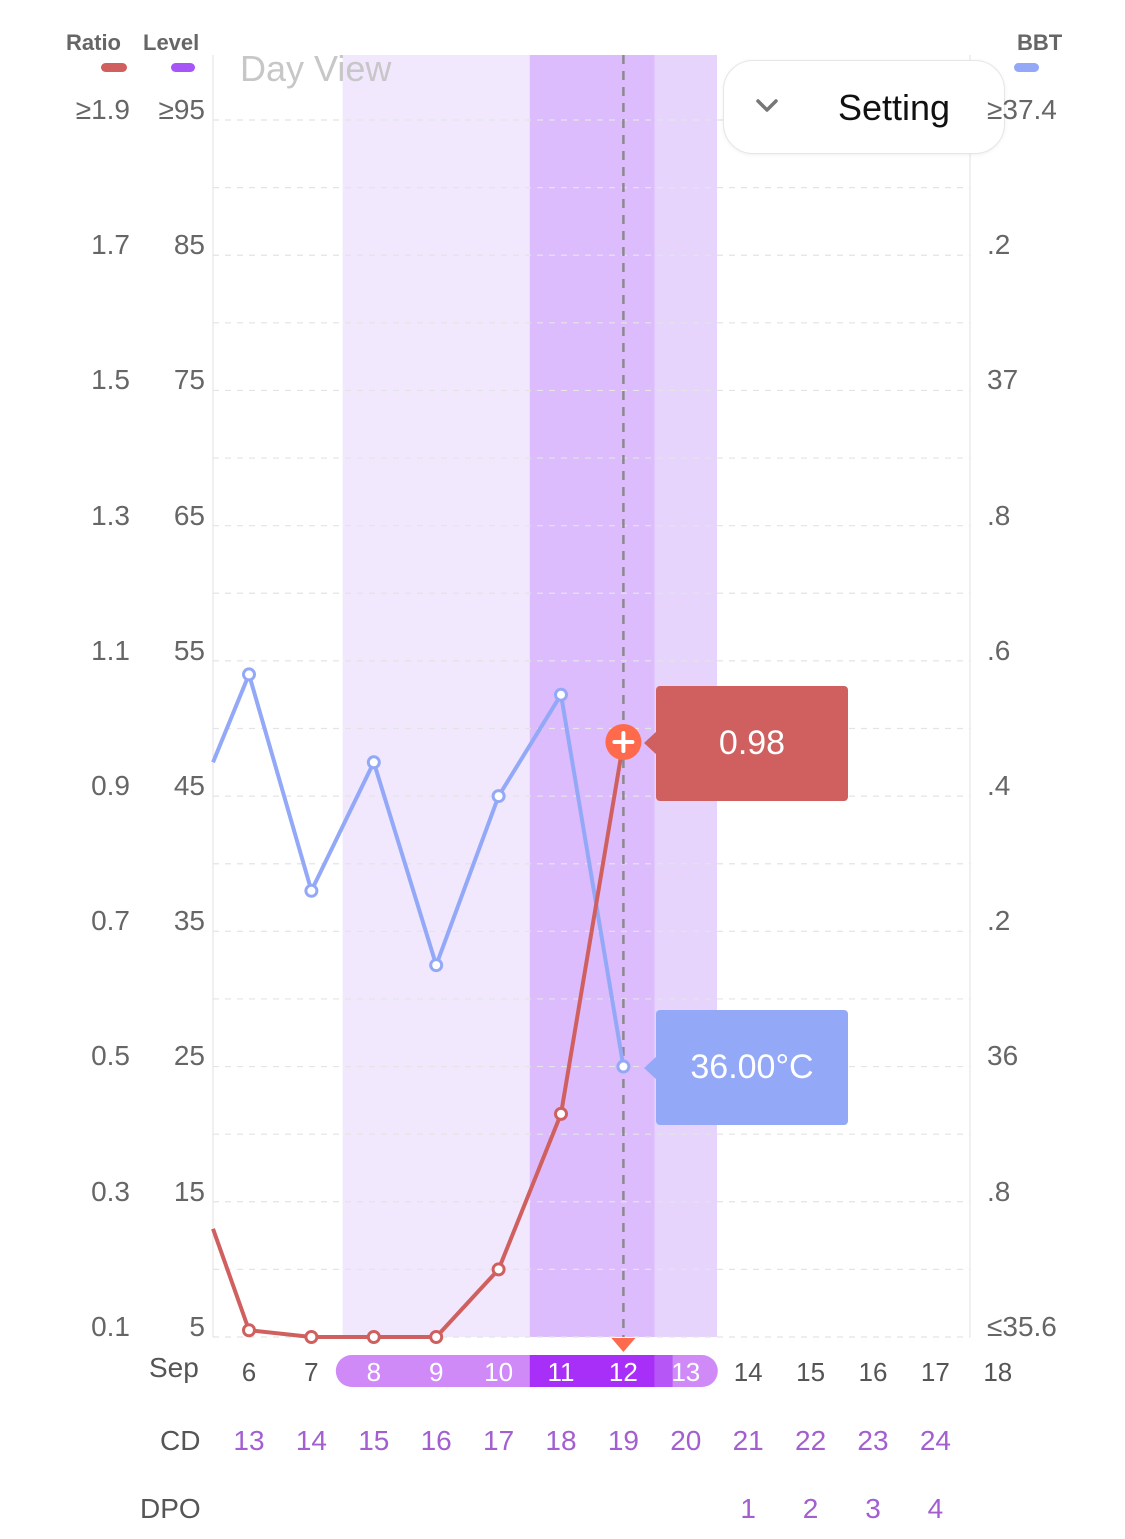 The width and height of the screenshot is (1125, 1539). What do you see at coordinates (110, 515) in the screenshot?
I see `ratio-tick-label: 1.3` at bounding box center [110, 515].